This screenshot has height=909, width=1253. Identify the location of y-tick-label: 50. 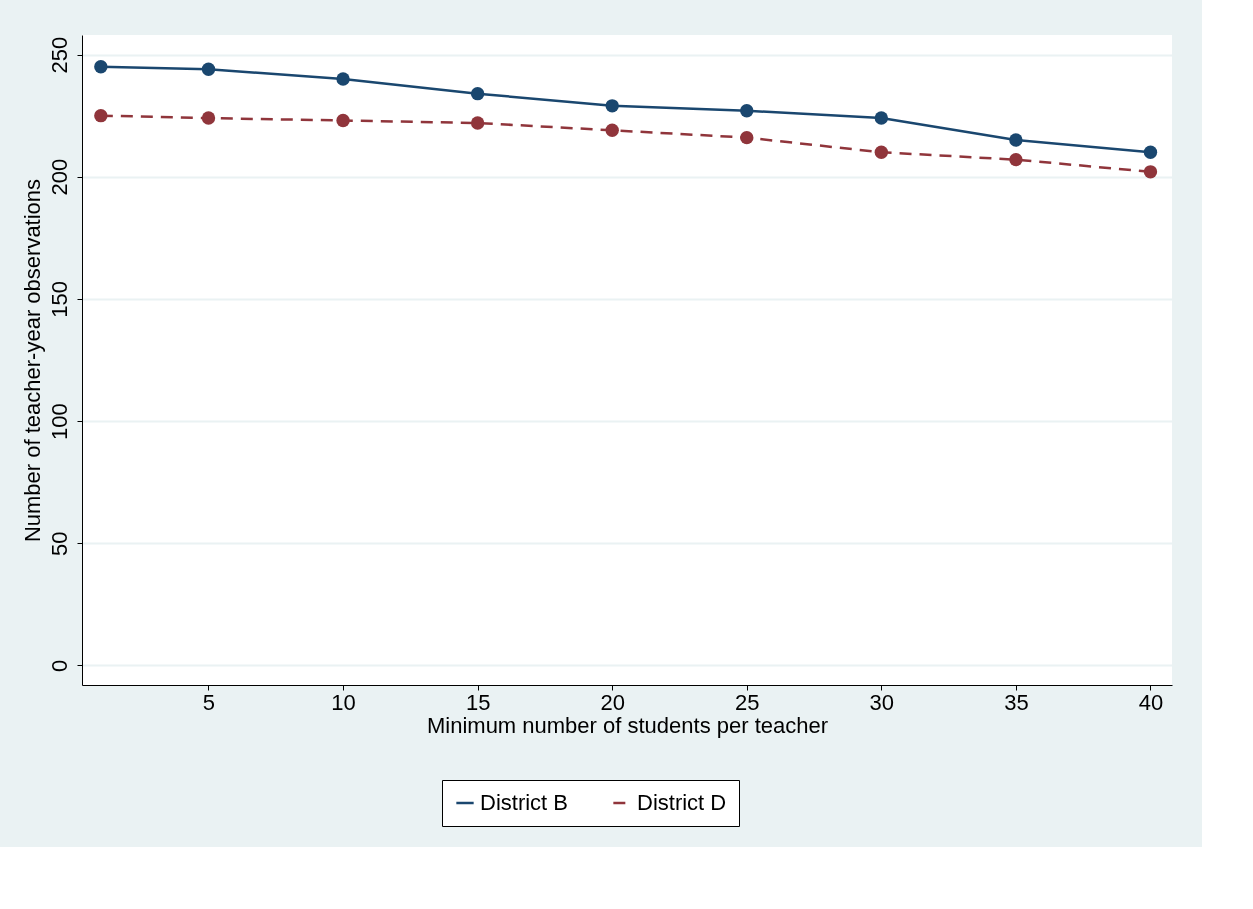
(59, 544).